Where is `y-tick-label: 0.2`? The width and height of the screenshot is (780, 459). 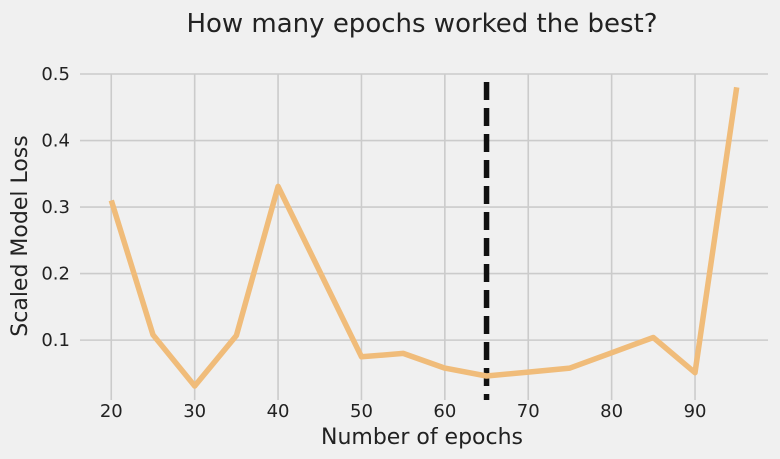 y-tick-label: 0.2 is located at coordinates (55, 274).